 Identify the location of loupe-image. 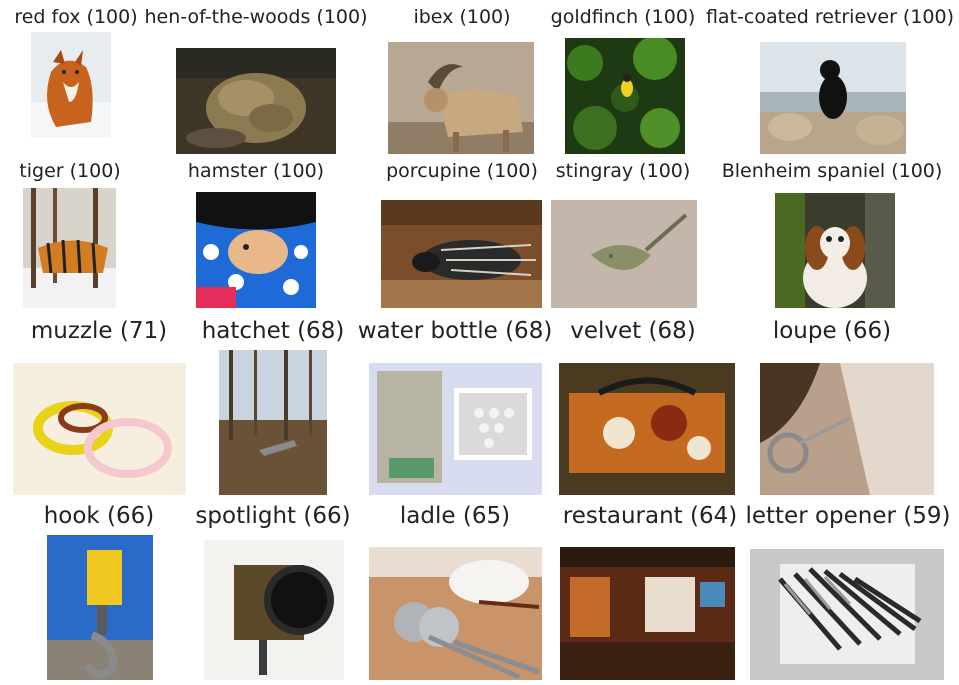
(847, 429).